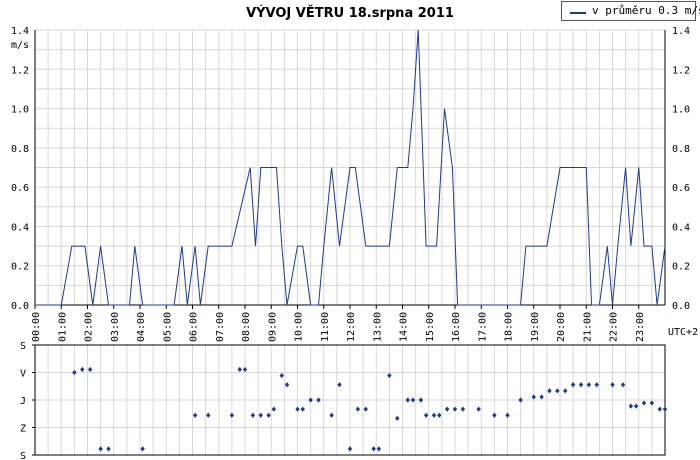 Image resolution: width=700 pixels, height=460 pixels. What do you see at coordinates (578, 13) in the screenshot?
I see `legend-swatch-icon` at bounding box center [578, 13].